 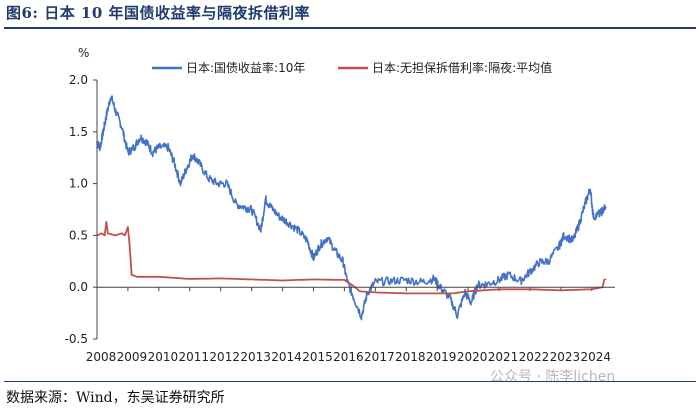 I want to click on y-axis-label: %, so click(x=83, y=53).